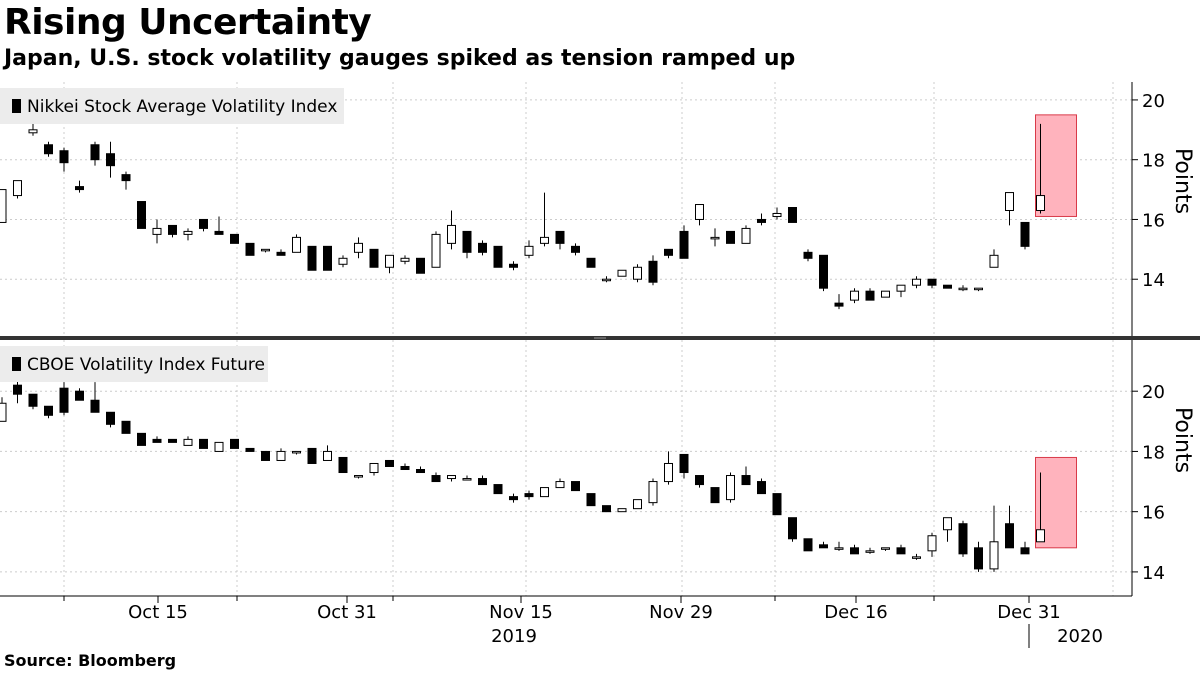 The height and width of the screenshot is (675, 1200). Describe the element at coordinates (1153, 513) in the screenshot. I see `y-tick-label: 16` at that location.